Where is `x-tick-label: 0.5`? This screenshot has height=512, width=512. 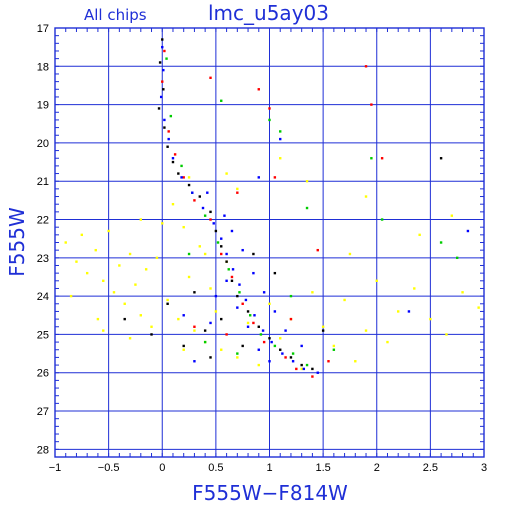
x-tick-label: 0.5 is located at coordinates (215, 468).